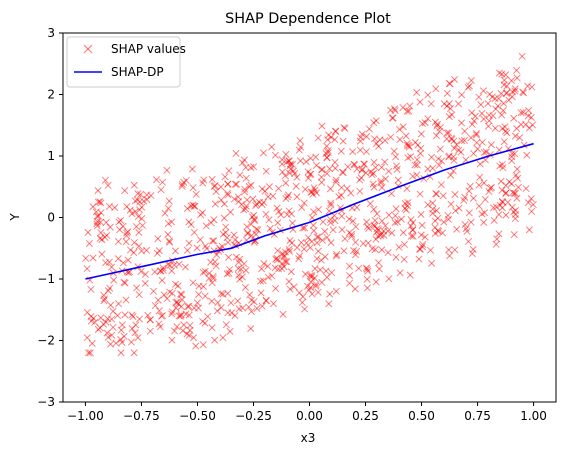 This screenshot has width=565, height=455. Describe the element at coordinates (309, 416) in the screenshot. I see `x-tick-label: 0.00` at that location.